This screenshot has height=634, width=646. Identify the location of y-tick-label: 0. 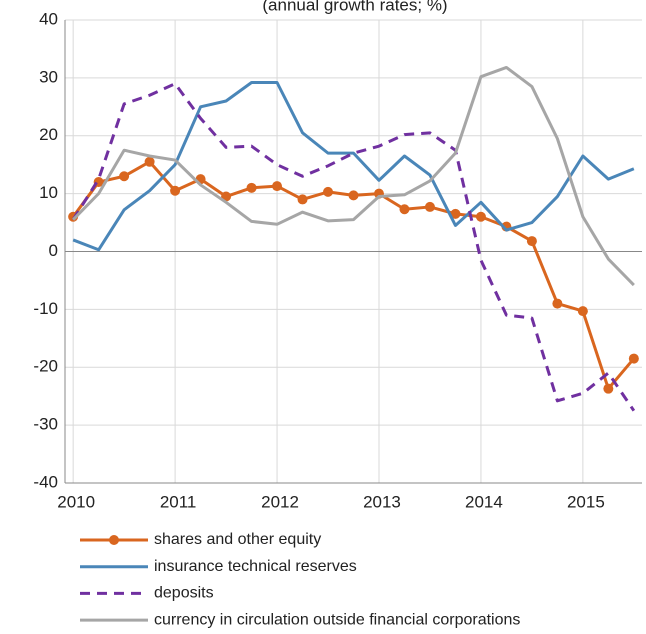
(53, 250).